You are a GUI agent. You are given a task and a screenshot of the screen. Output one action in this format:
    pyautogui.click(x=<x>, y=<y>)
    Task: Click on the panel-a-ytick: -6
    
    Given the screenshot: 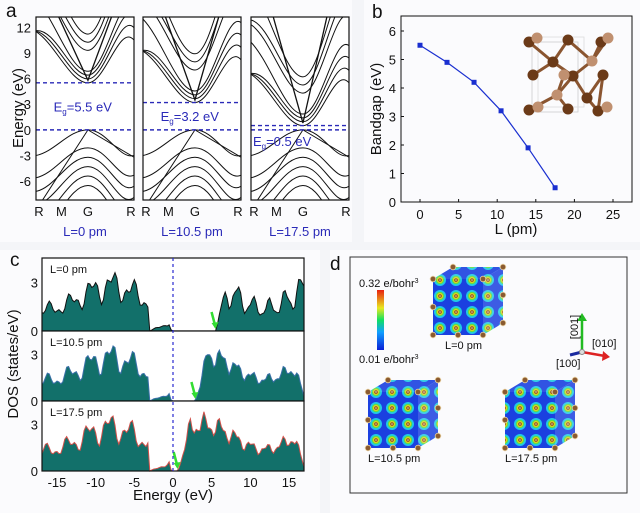 What is the action you would take?
    pyautogui.click(x=25, y=181)
    